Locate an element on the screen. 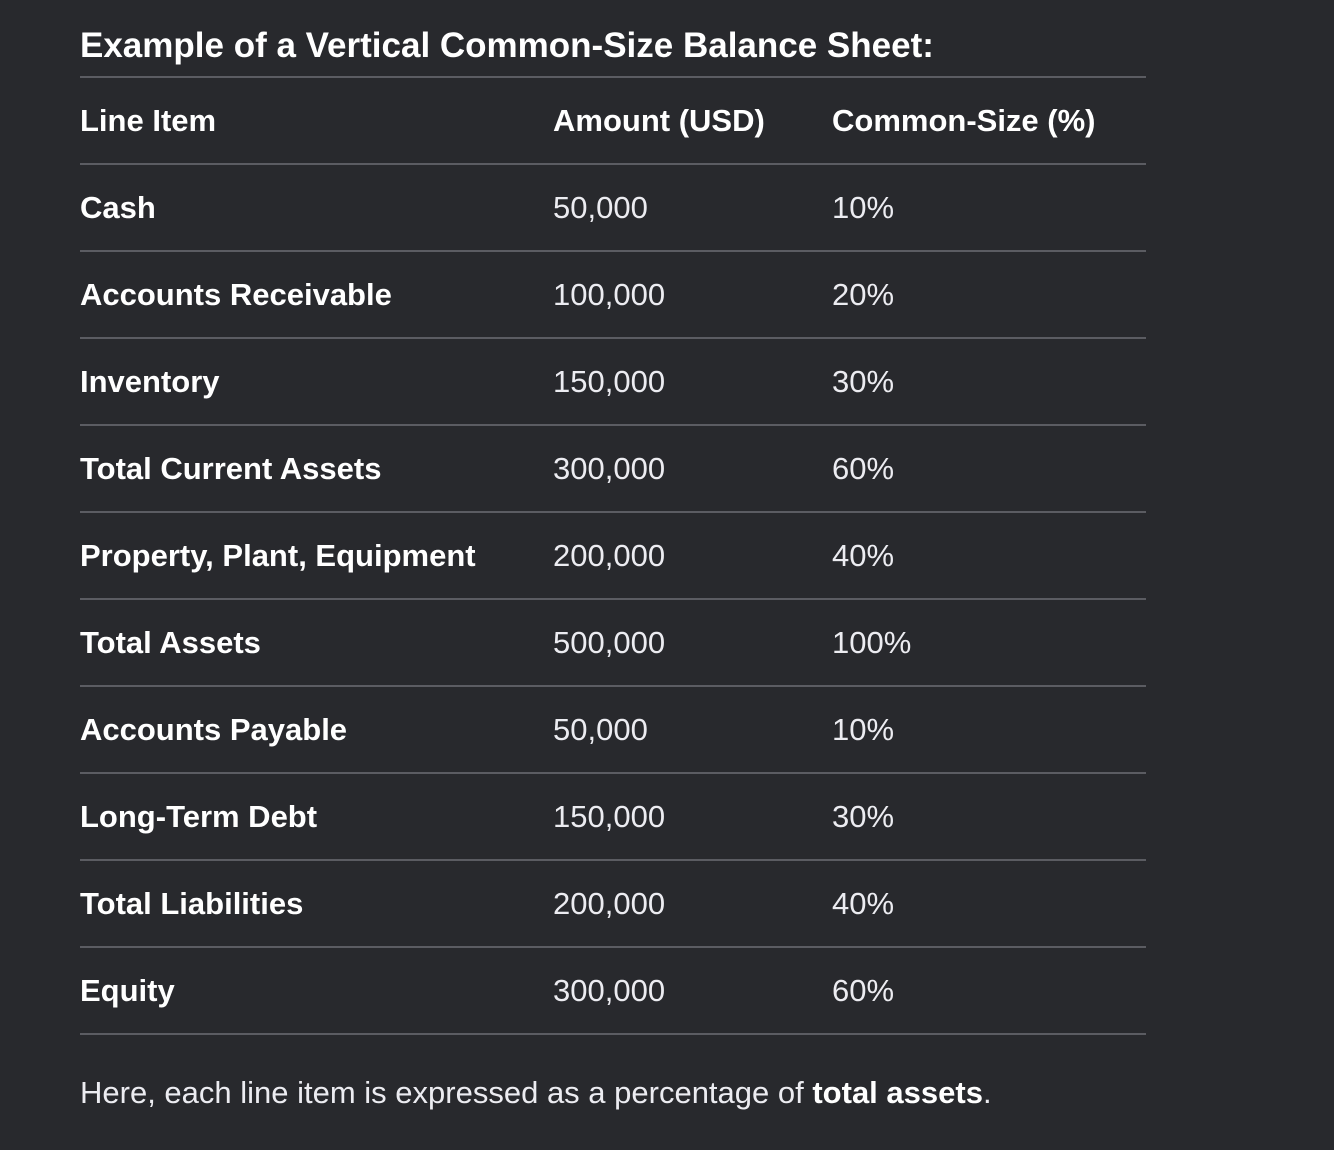 The height and width of the screenshot is (1150, 1334). note-emphasis: total assets is located at coordinates (897, 1092).